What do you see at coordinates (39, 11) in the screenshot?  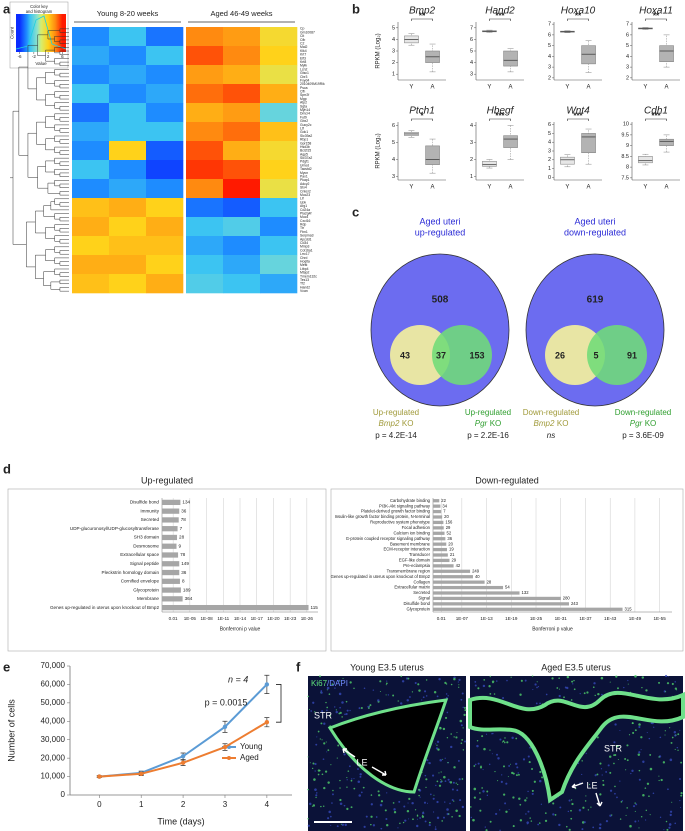 I see `color-key-title: and histogram` at bounding box center [39, 11].